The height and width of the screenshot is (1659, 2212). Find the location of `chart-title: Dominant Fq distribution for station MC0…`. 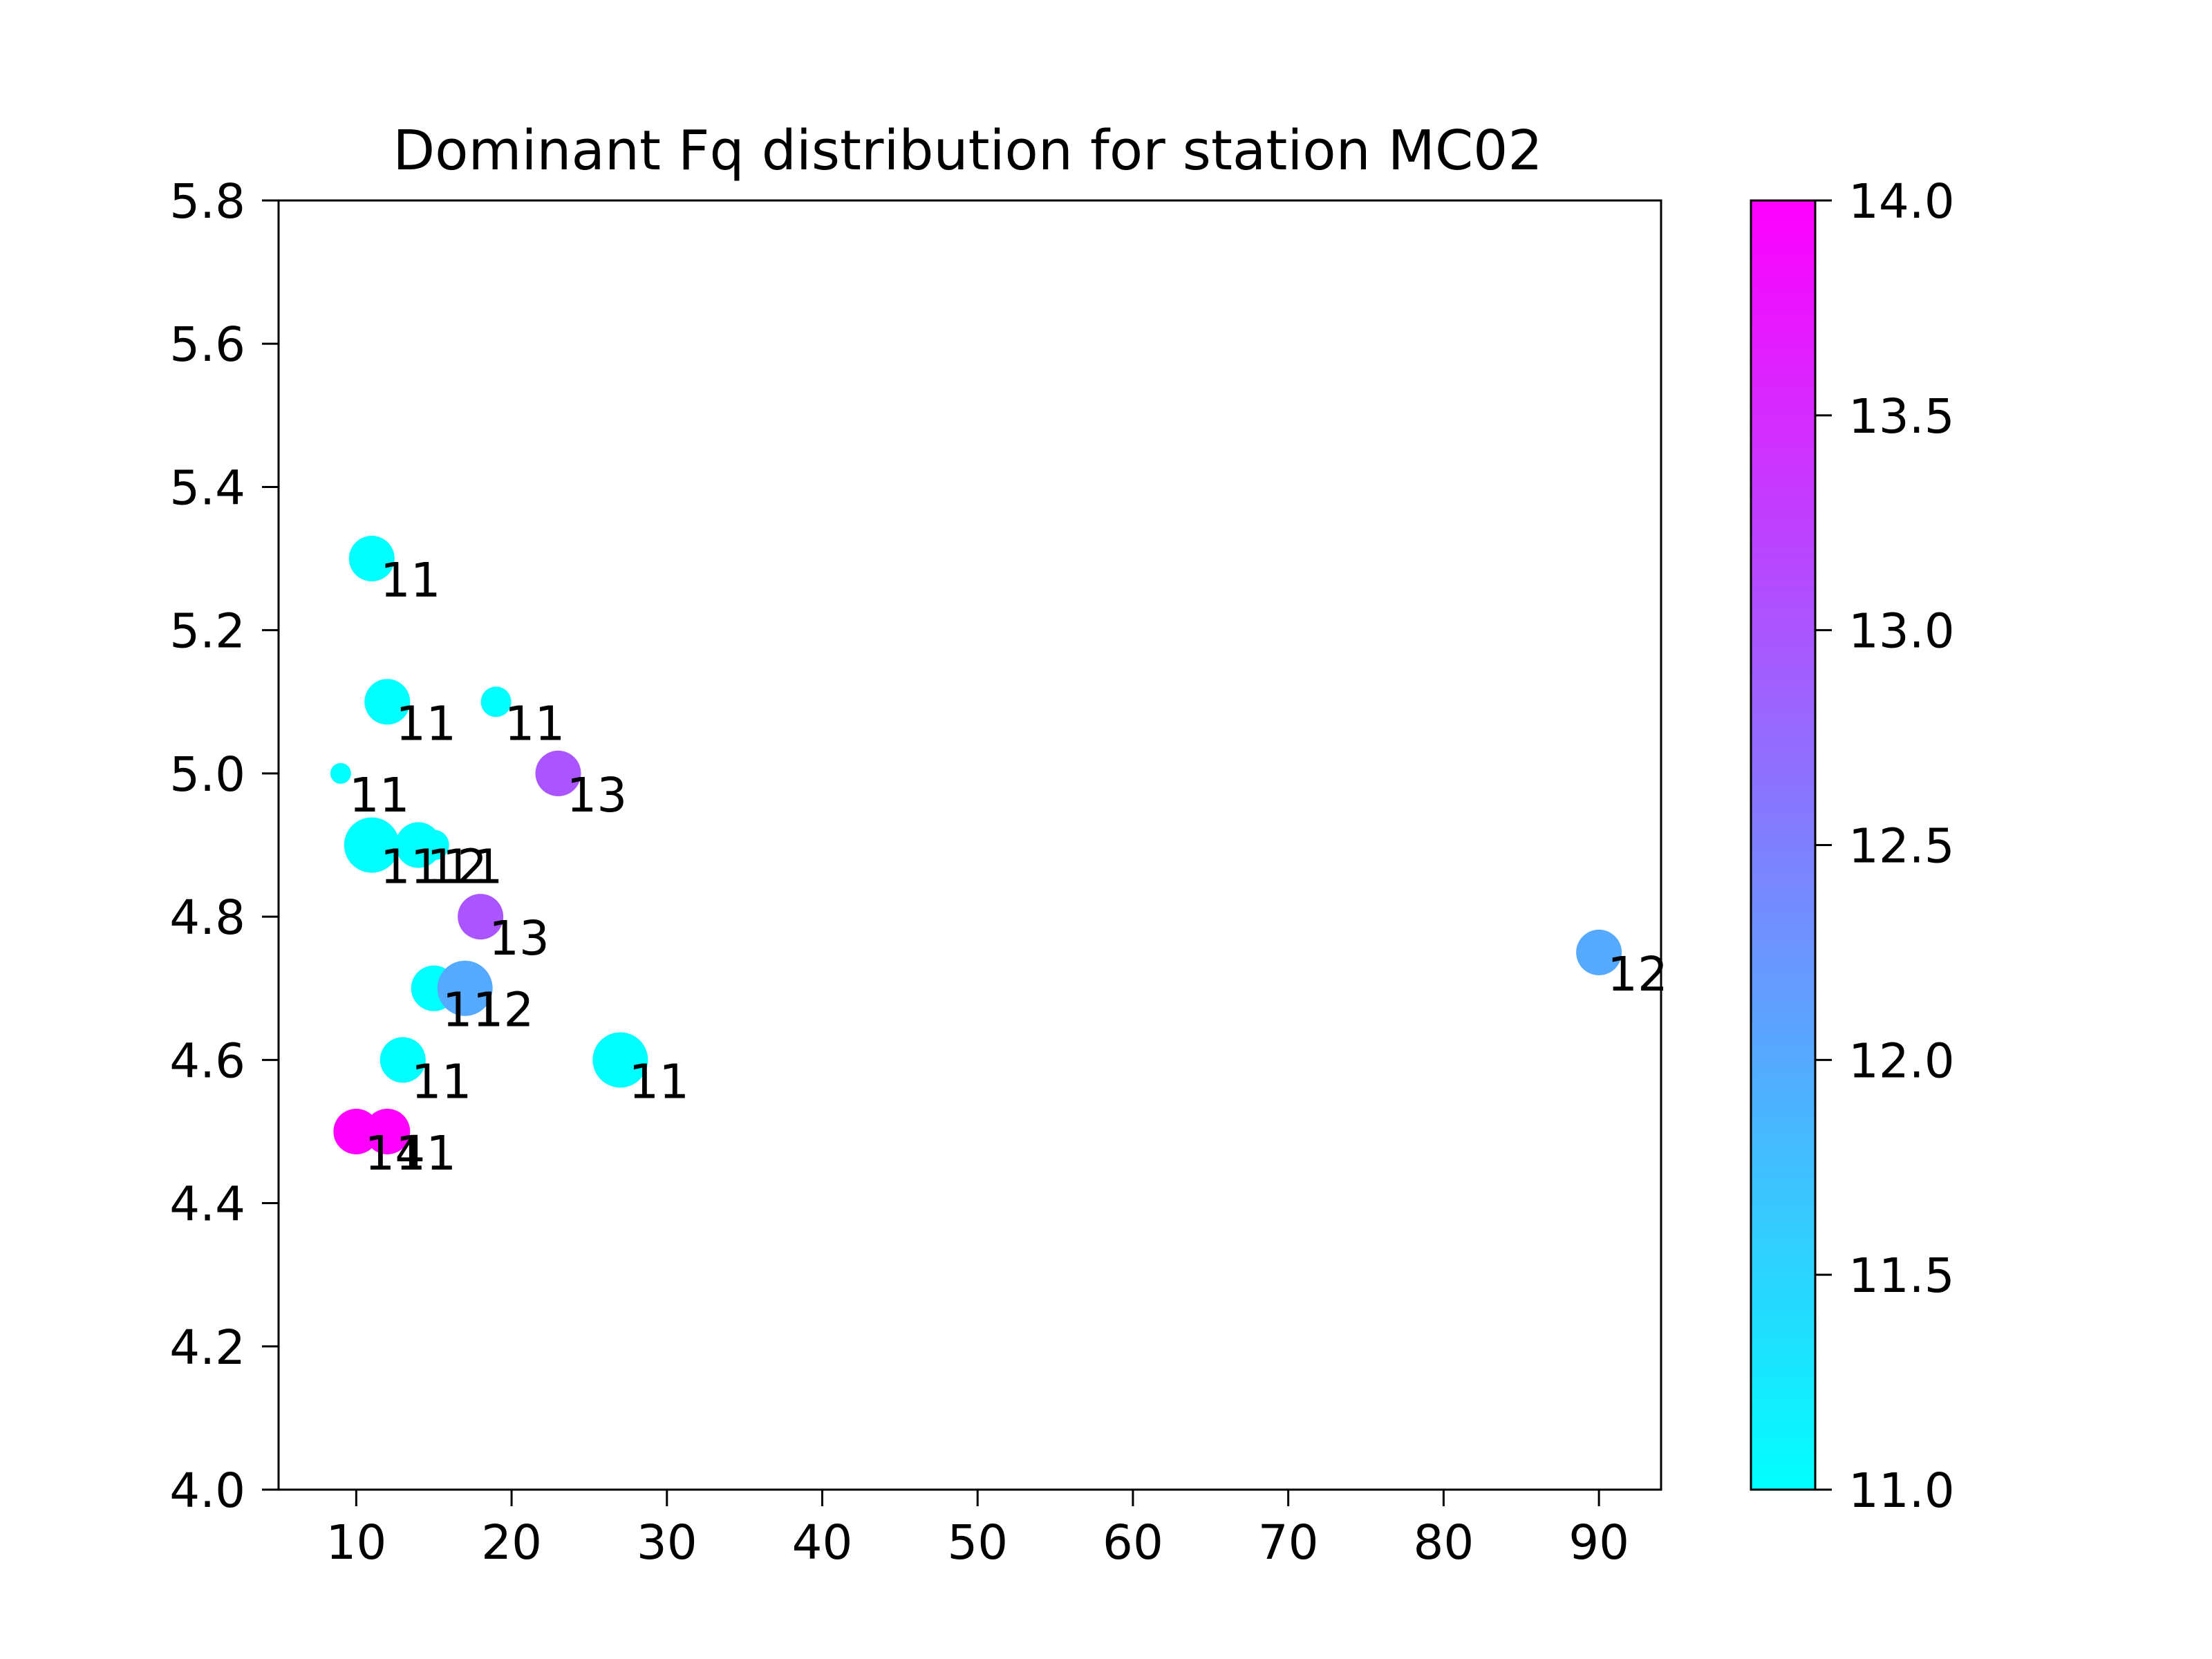

chart-title: Dominant Fq distribution for station MC0… is located at coordinates (967, 150).